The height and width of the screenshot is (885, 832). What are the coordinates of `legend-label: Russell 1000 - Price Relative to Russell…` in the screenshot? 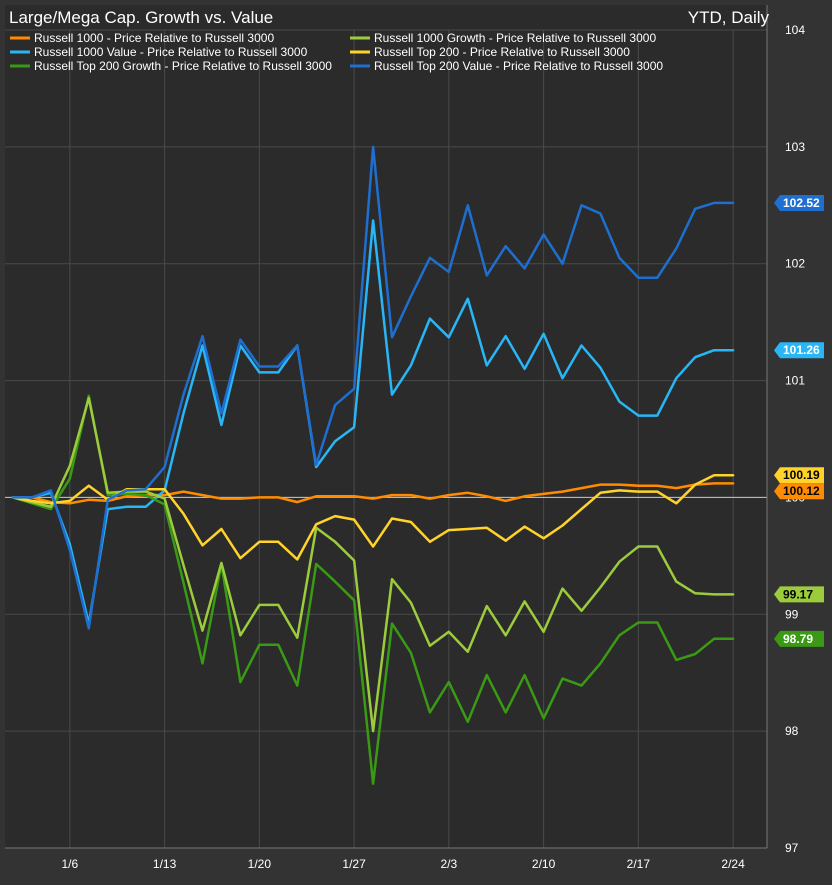 It's located at (154, 38).